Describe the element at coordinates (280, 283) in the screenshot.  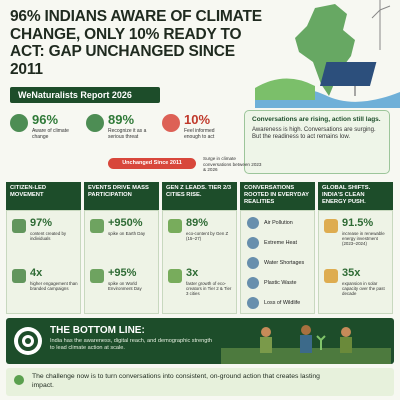
I see `topic-label: Plastic Waste` at that location.